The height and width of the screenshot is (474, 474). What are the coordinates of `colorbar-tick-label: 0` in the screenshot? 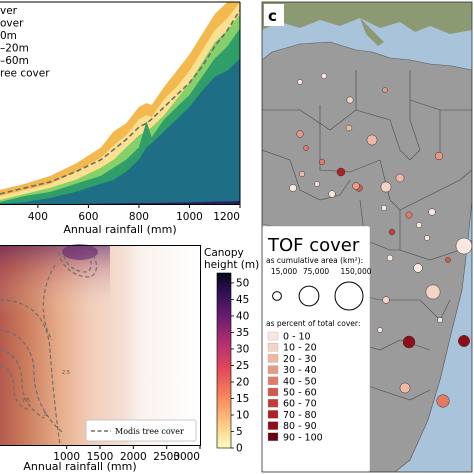 It's located at (239, 449).